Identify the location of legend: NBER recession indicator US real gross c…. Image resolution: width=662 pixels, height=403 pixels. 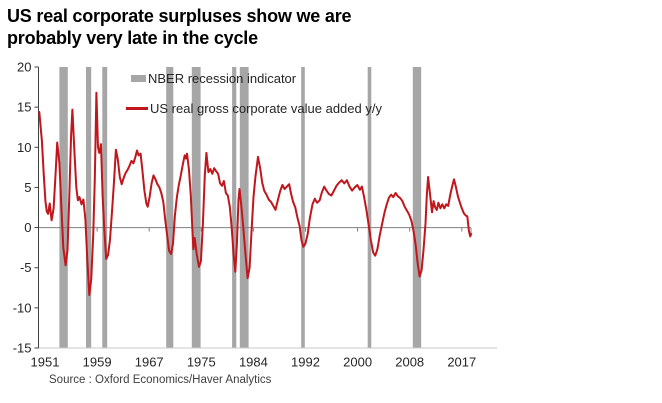
(254, 100).